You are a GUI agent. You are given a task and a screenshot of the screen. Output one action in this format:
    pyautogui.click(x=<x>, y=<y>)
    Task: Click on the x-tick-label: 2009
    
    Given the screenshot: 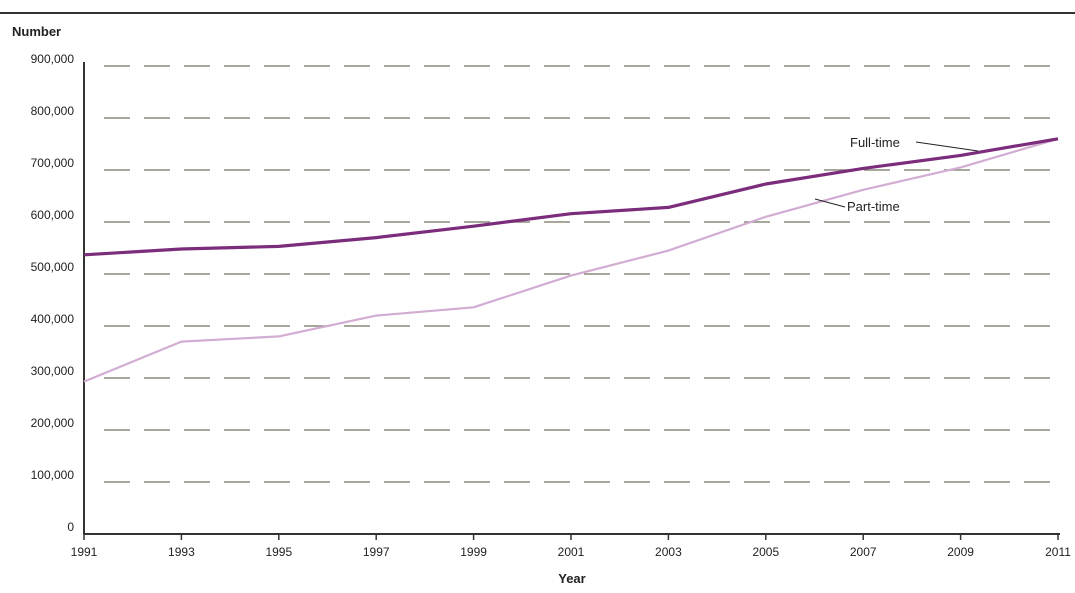 What is the action you would take?
    pyautogui.click(x=960, y=552)
    